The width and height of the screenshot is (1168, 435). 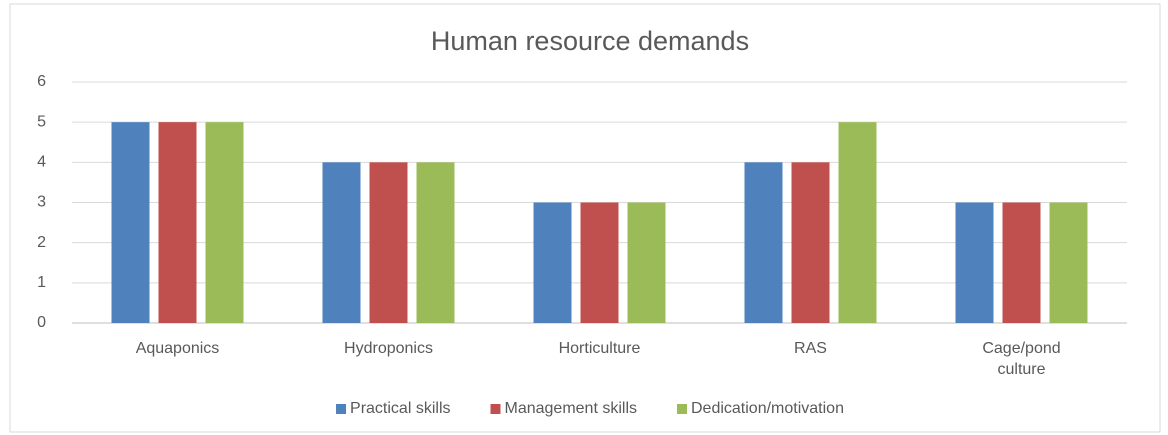 I want to click on y-tick-label: 1, so click(x=41, y=282).